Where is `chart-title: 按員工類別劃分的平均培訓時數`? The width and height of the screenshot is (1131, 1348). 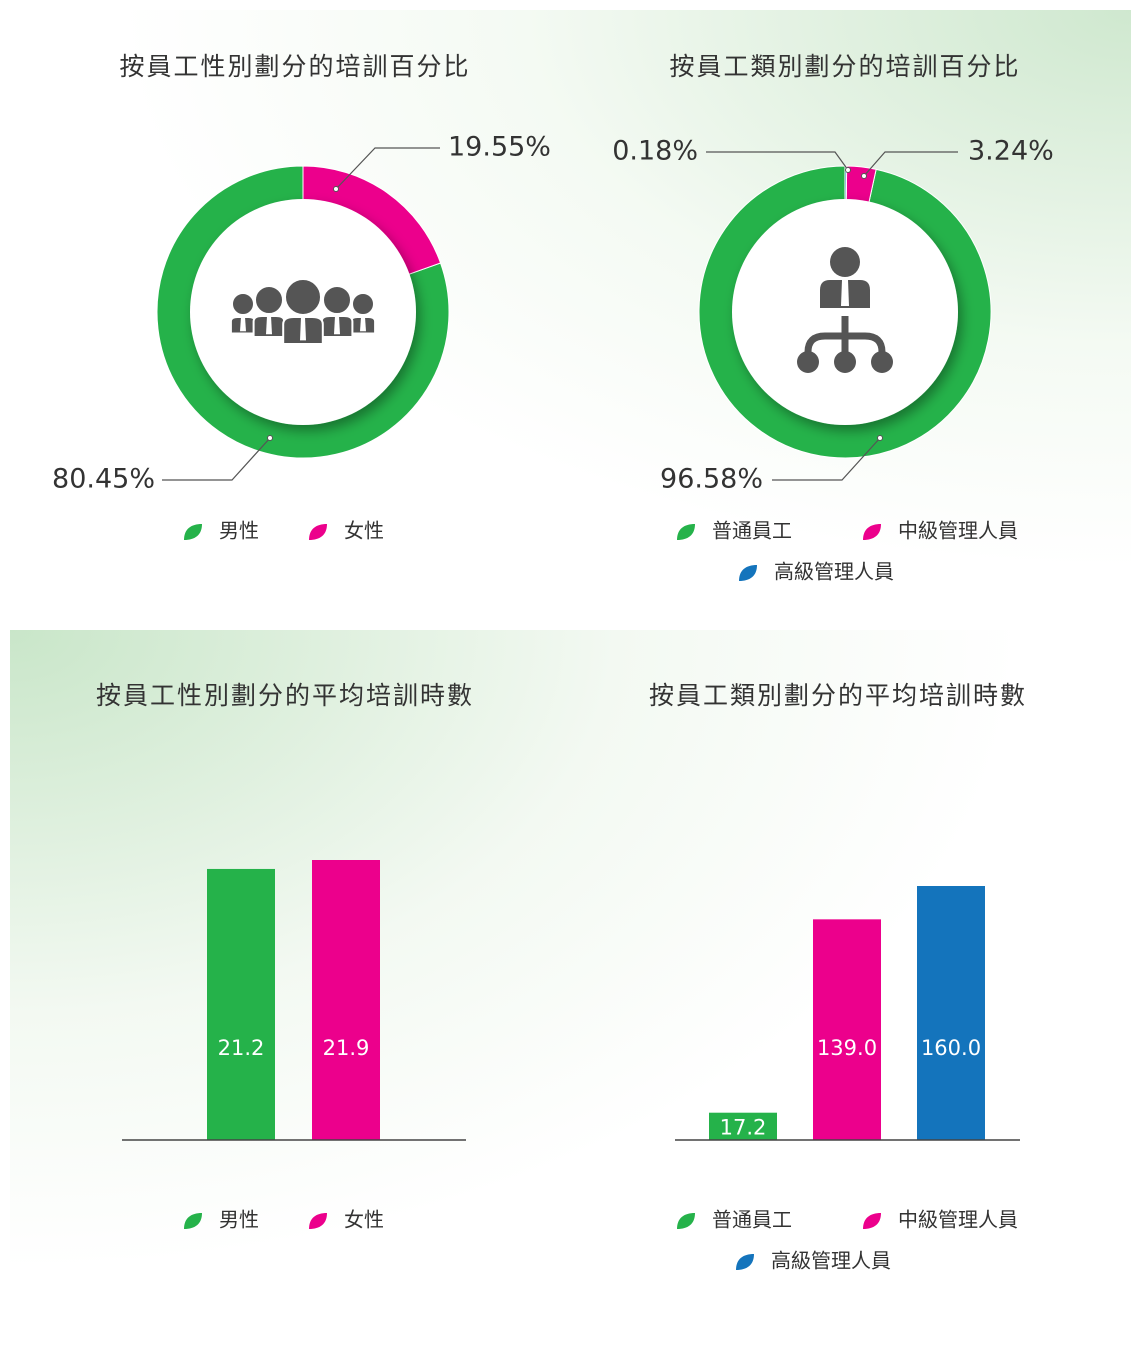
chart-title: 按員工類別劃分的平均培訓時數 is located at coordinates (838, 695).